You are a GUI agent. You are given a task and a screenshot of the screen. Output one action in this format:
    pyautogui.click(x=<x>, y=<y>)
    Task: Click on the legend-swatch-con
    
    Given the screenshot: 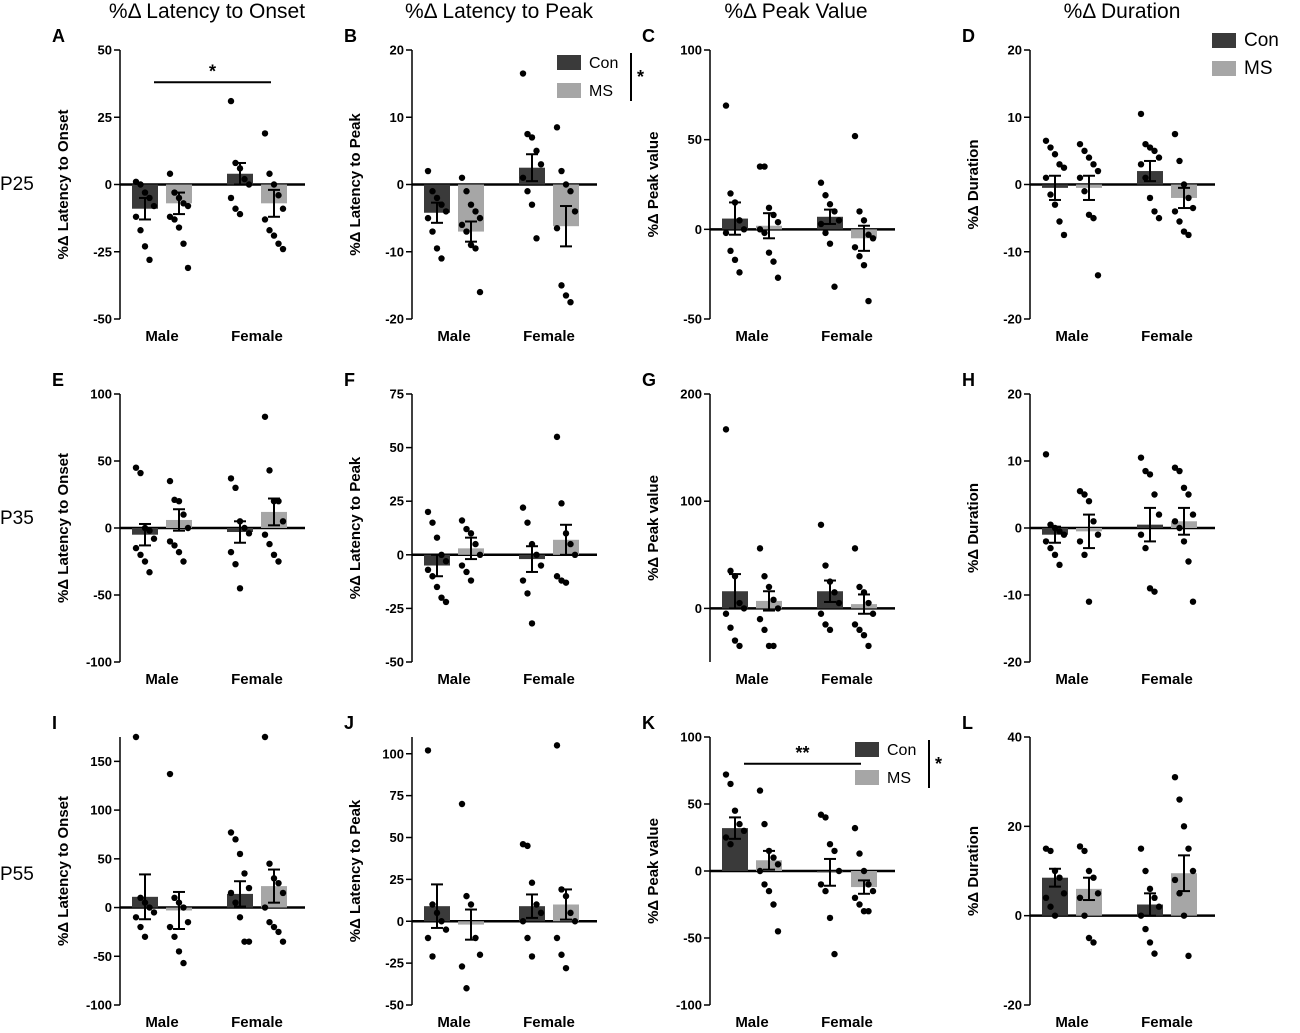 What is the action you would take?
    pyautogui.click(x=569, y=62)
    